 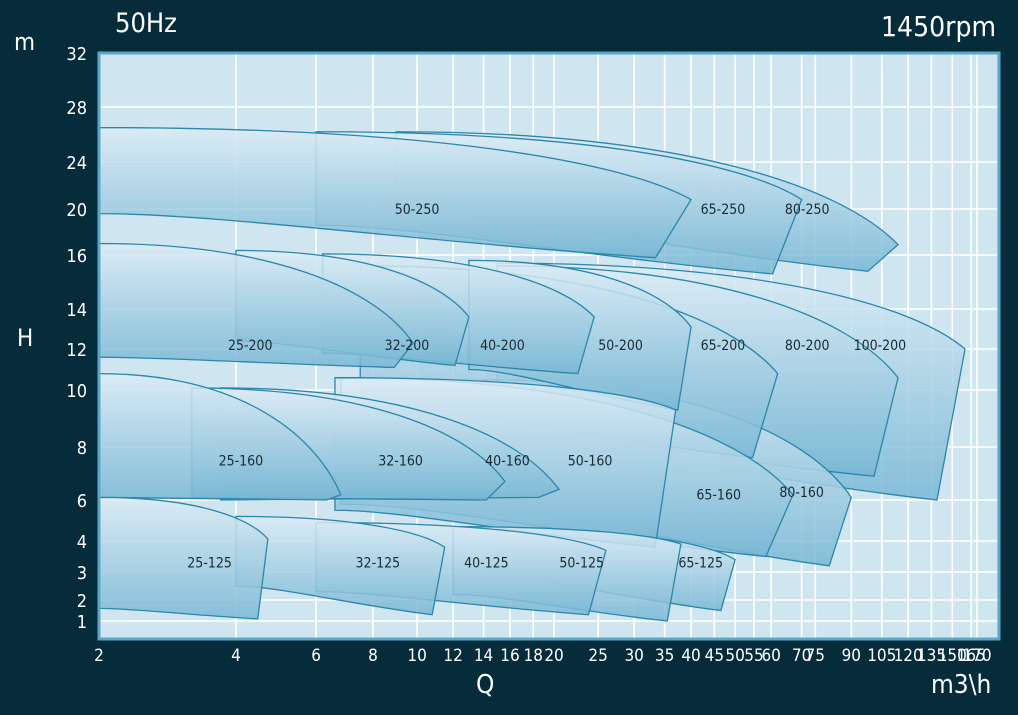 What do you see at coordinates (690, 656) in the screenshot?
I see `x-tick-label: 40` at bounding box center [690, 656].